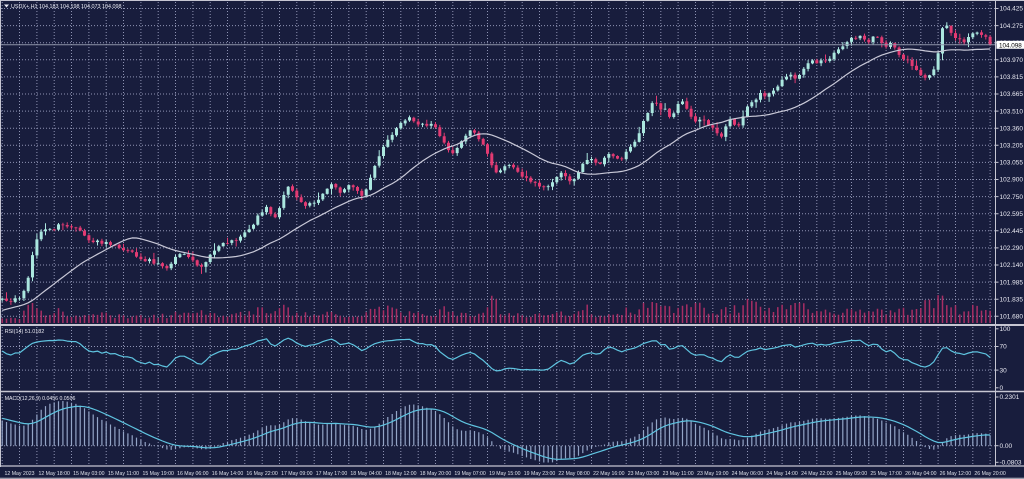  What do you see at coordinates (1012, 94) in the screenshot?
I see `svg-text: 103.665` at bounding box center [1012, 94].